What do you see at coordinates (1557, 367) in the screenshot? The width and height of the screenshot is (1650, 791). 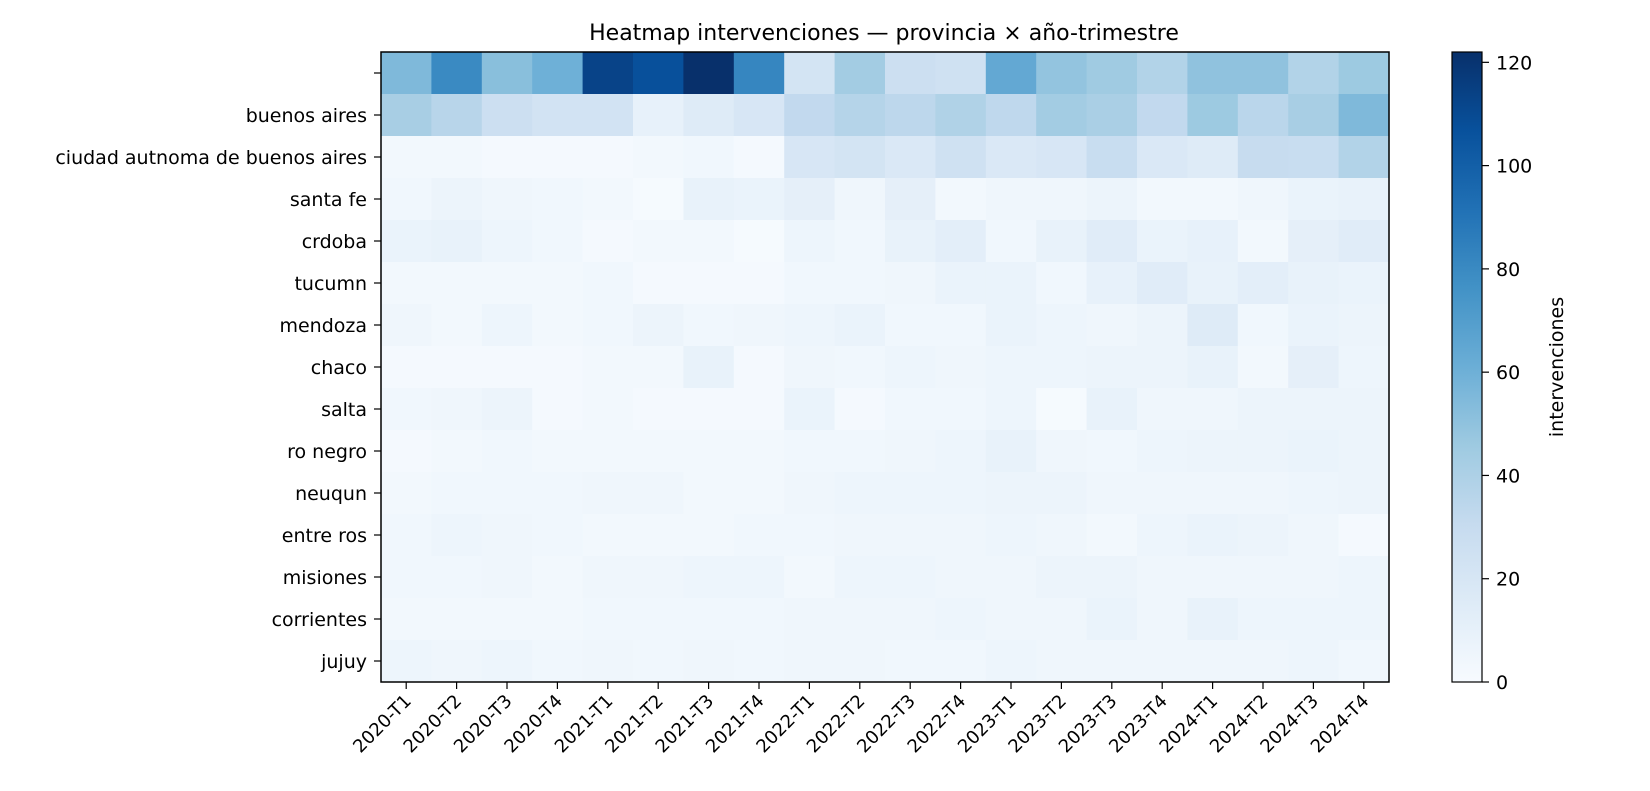 I see `colorbar-label: intervenciones` at bounding box center [1557, 367].